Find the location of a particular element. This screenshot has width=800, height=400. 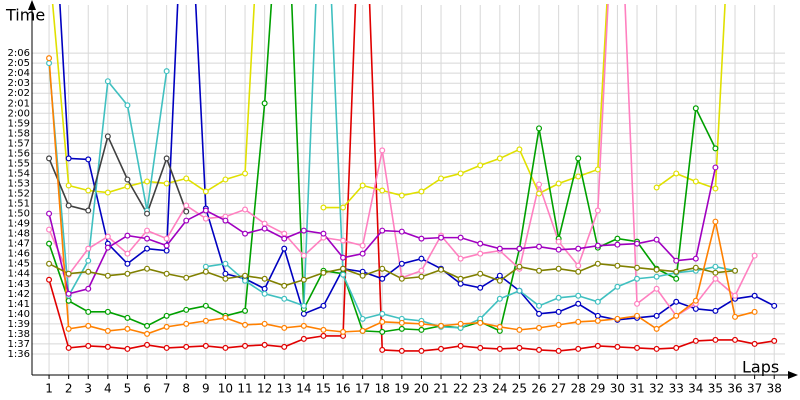

y-tick-label: 1:56 is located at coordinates (19, 153).